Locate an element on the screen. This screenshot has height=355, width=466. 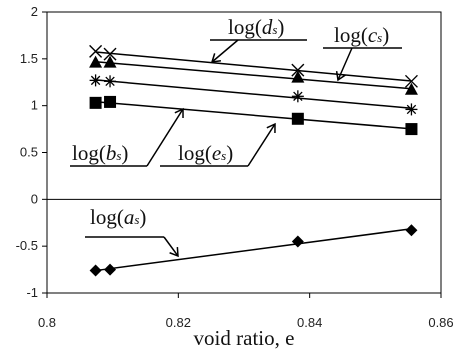
annotation-label: log(cs) is located at coordinates (361, 35).